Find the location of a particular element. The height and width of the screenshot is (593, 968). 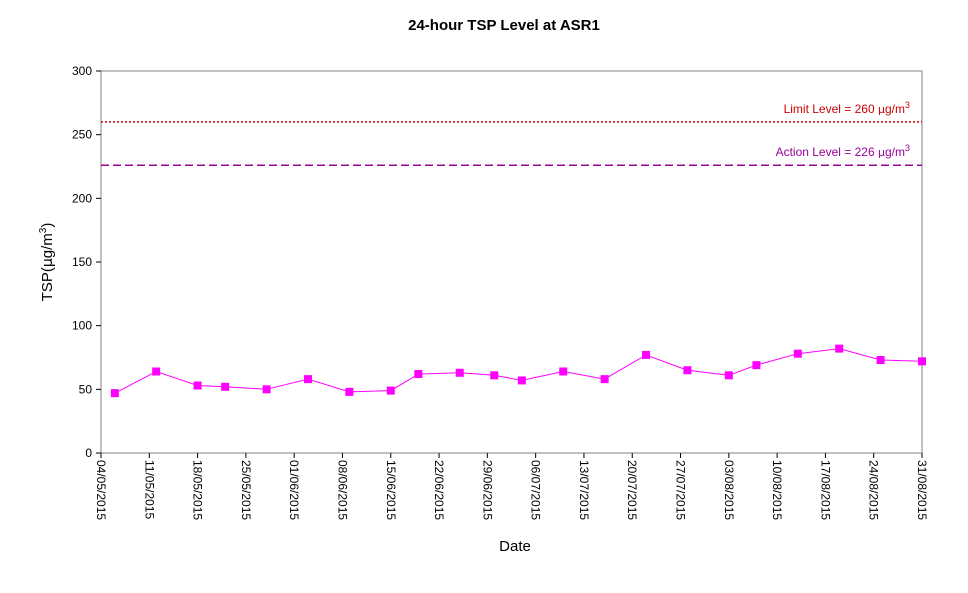

reference-line-label-text: Action Level = 226 is located at coordinates (827, 152).